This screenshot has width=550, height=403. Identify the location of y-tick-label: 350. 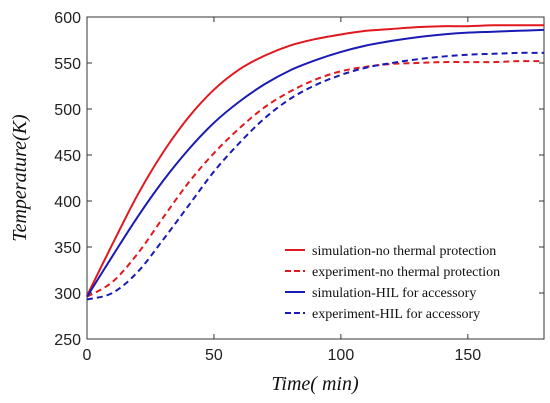
(67, 248).